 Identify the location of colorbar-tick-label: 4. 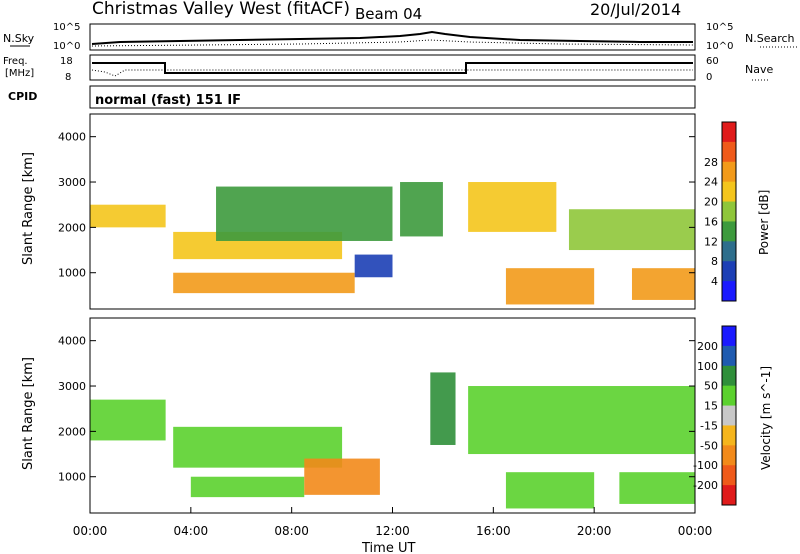
(714, 281).